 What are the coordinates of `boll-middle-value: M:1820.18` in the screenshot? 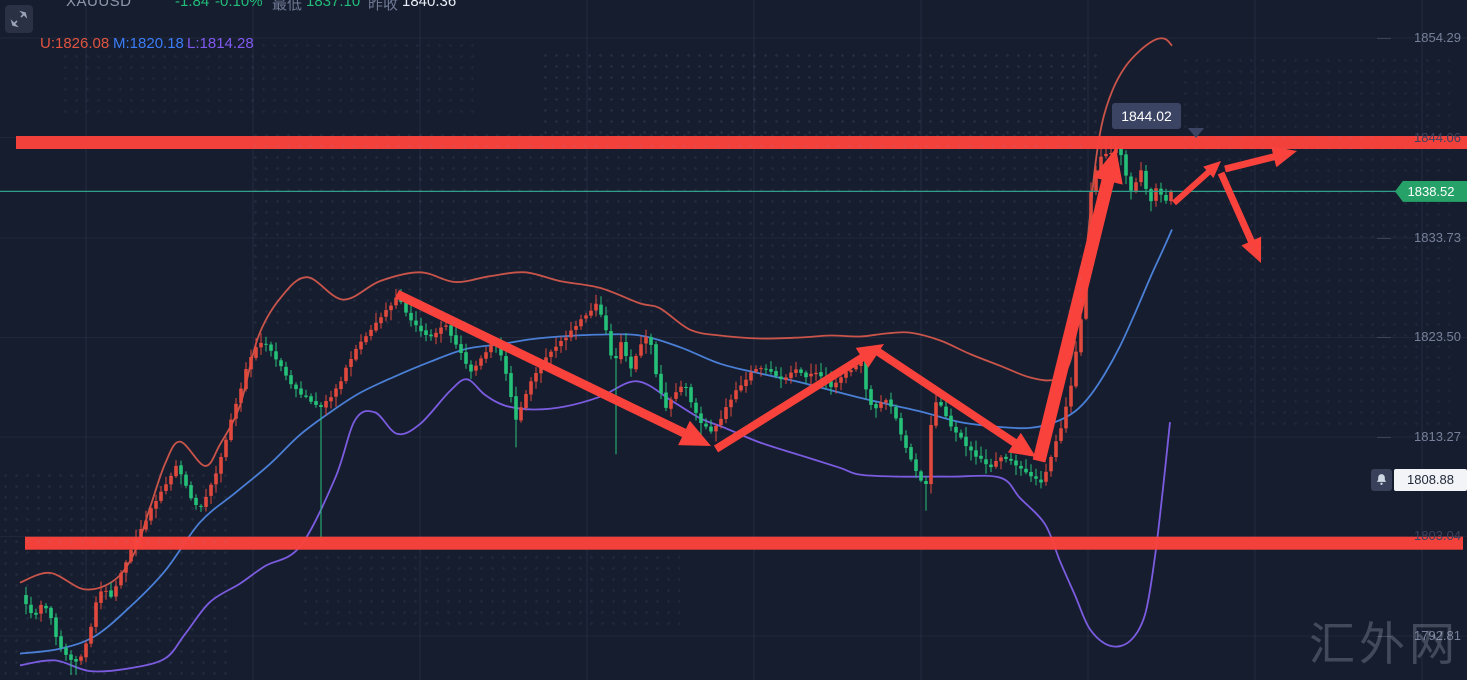 It's located at (148, 43).